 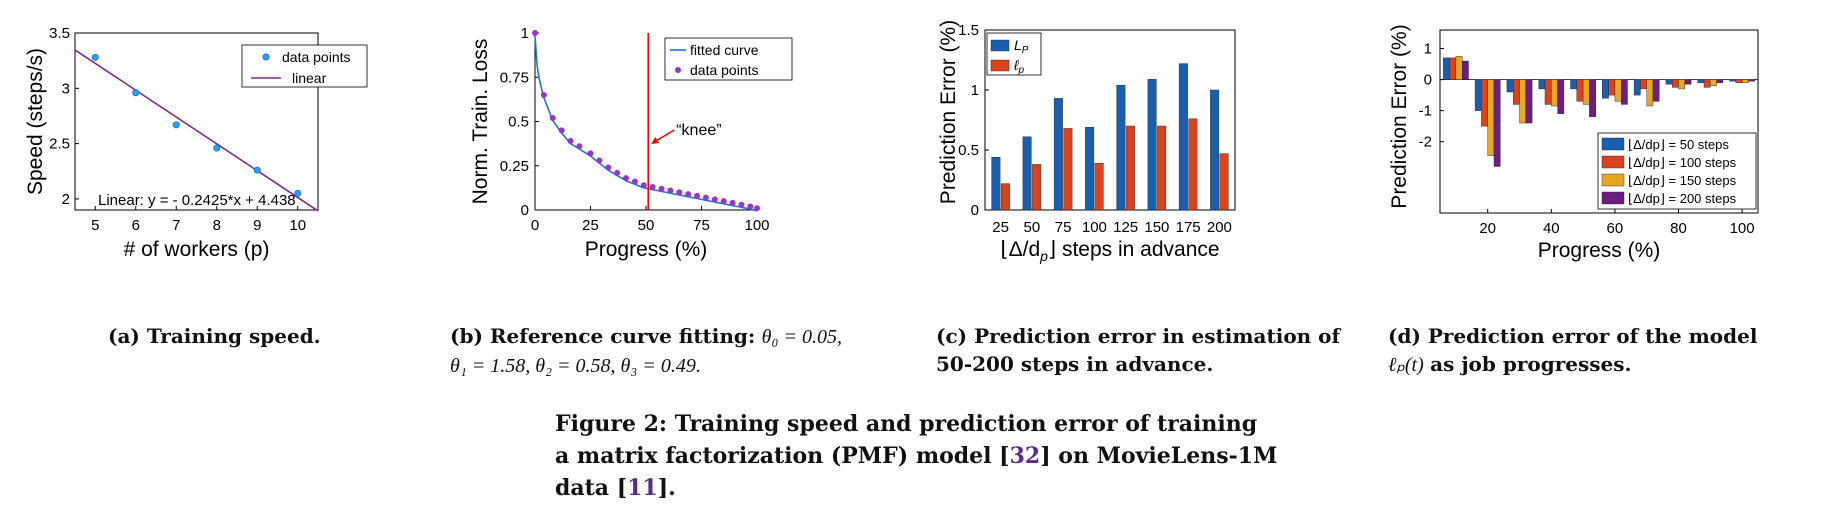 I want to click on y-tick-label: 2.5, so click(x=59, y=144).